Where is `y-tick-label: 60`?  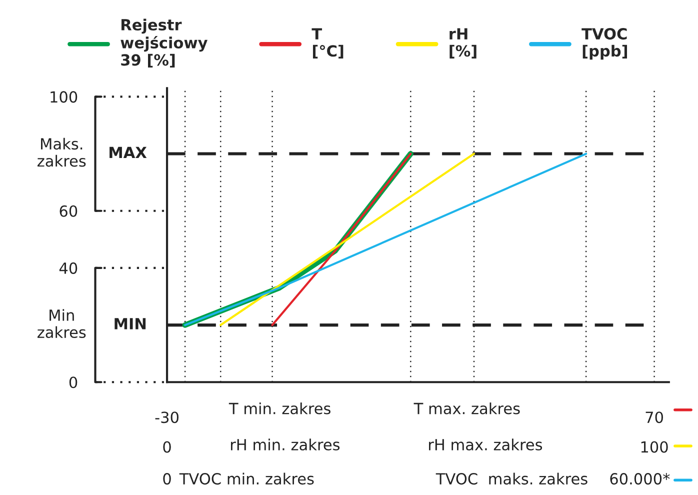
y-tick-label: 60 is located at coordinates (69, 211).